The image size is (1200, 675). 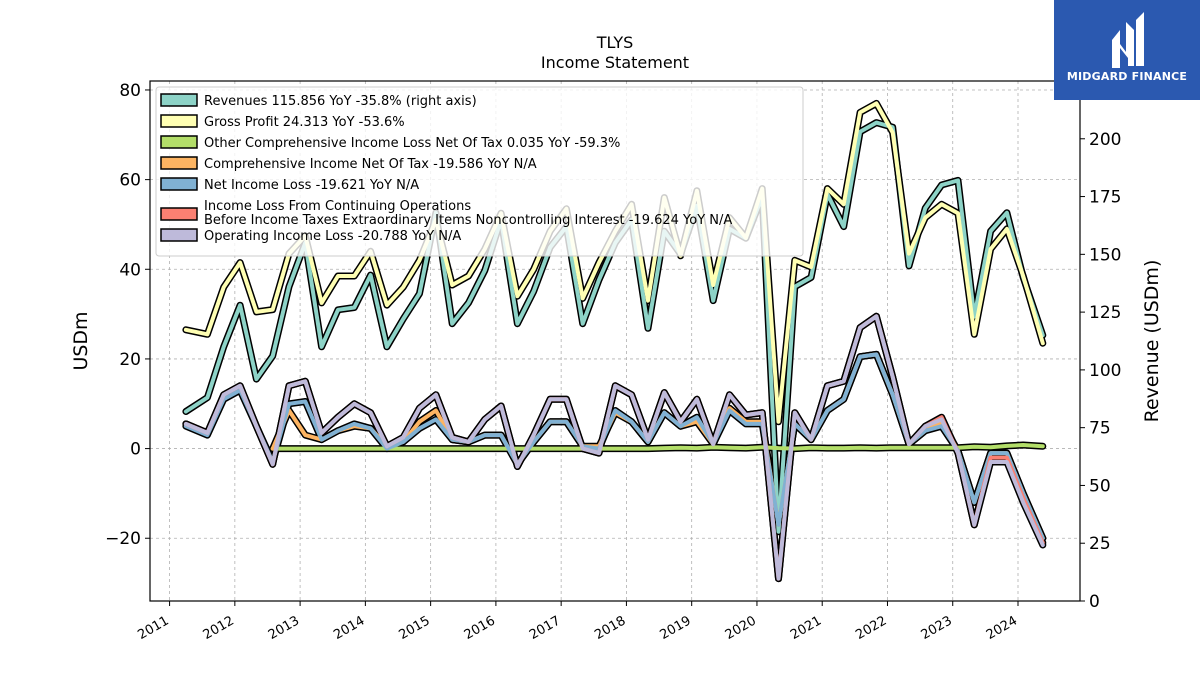 What do you see at coordinates (304, 122) in the screenshot?
I see `legend-label: Gross Profit 24.313 YoY -53.6%` at bounding box center [304, 122].